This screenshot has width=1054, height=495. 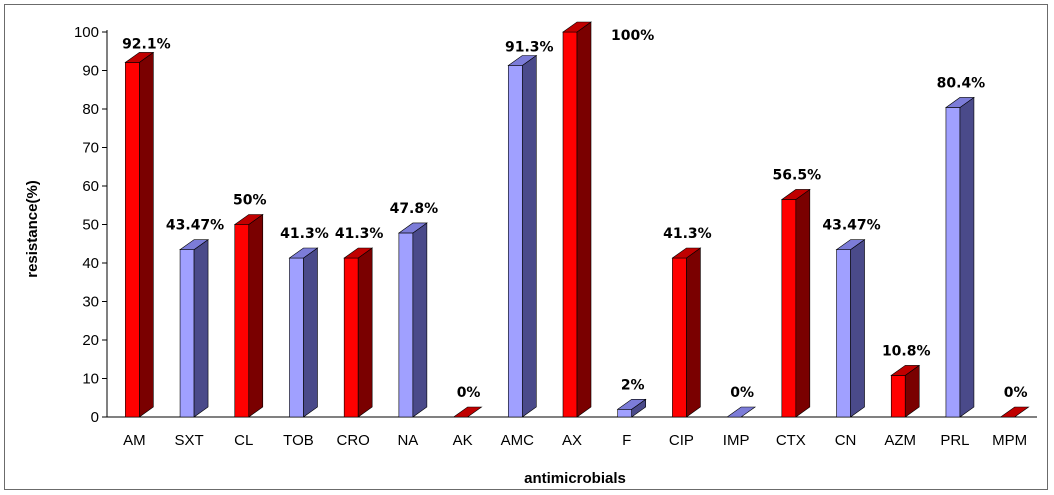 What do you see at coordinates (681, 440) in the screenshot?
I see `x-tick-label: CIP` at bounding box center [681, 440].